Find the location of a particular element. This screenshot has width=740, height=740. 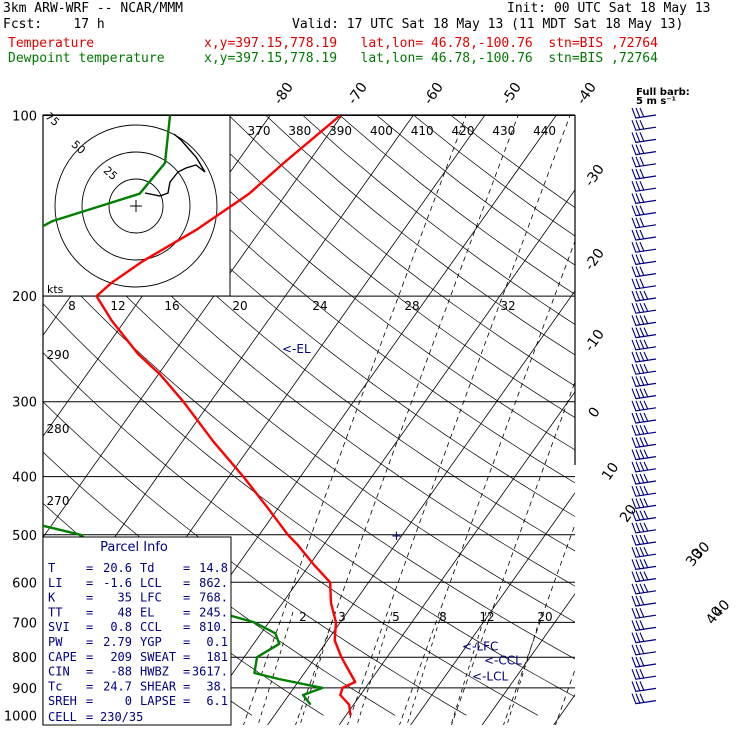

theta-label: 410 is located at coordinates (422, 131).